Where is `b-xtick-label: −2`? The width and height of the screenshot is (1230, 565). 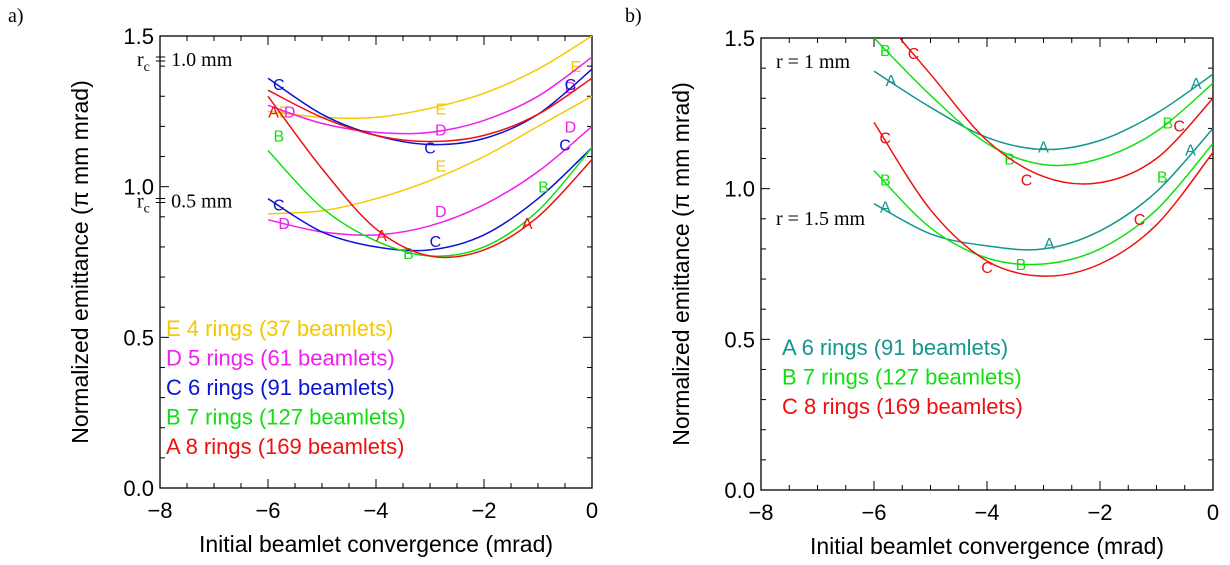
b-xtick-label: −2 is located at coordinates (1099, 512).